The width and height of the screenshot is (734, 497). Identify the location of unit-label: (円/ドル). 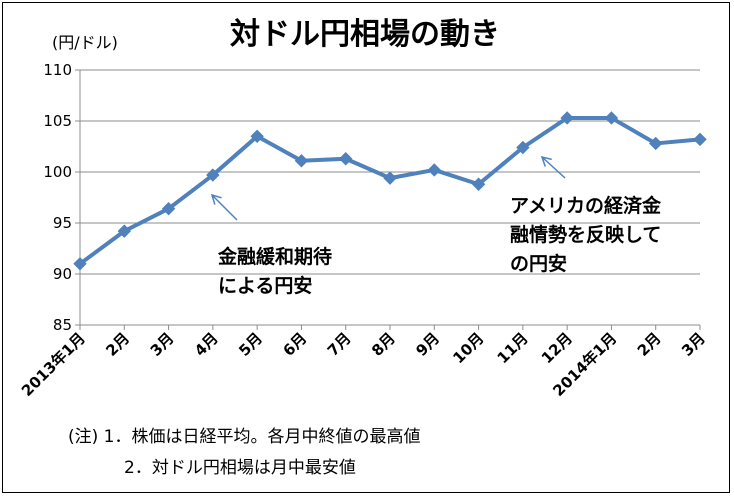
(85, 42).